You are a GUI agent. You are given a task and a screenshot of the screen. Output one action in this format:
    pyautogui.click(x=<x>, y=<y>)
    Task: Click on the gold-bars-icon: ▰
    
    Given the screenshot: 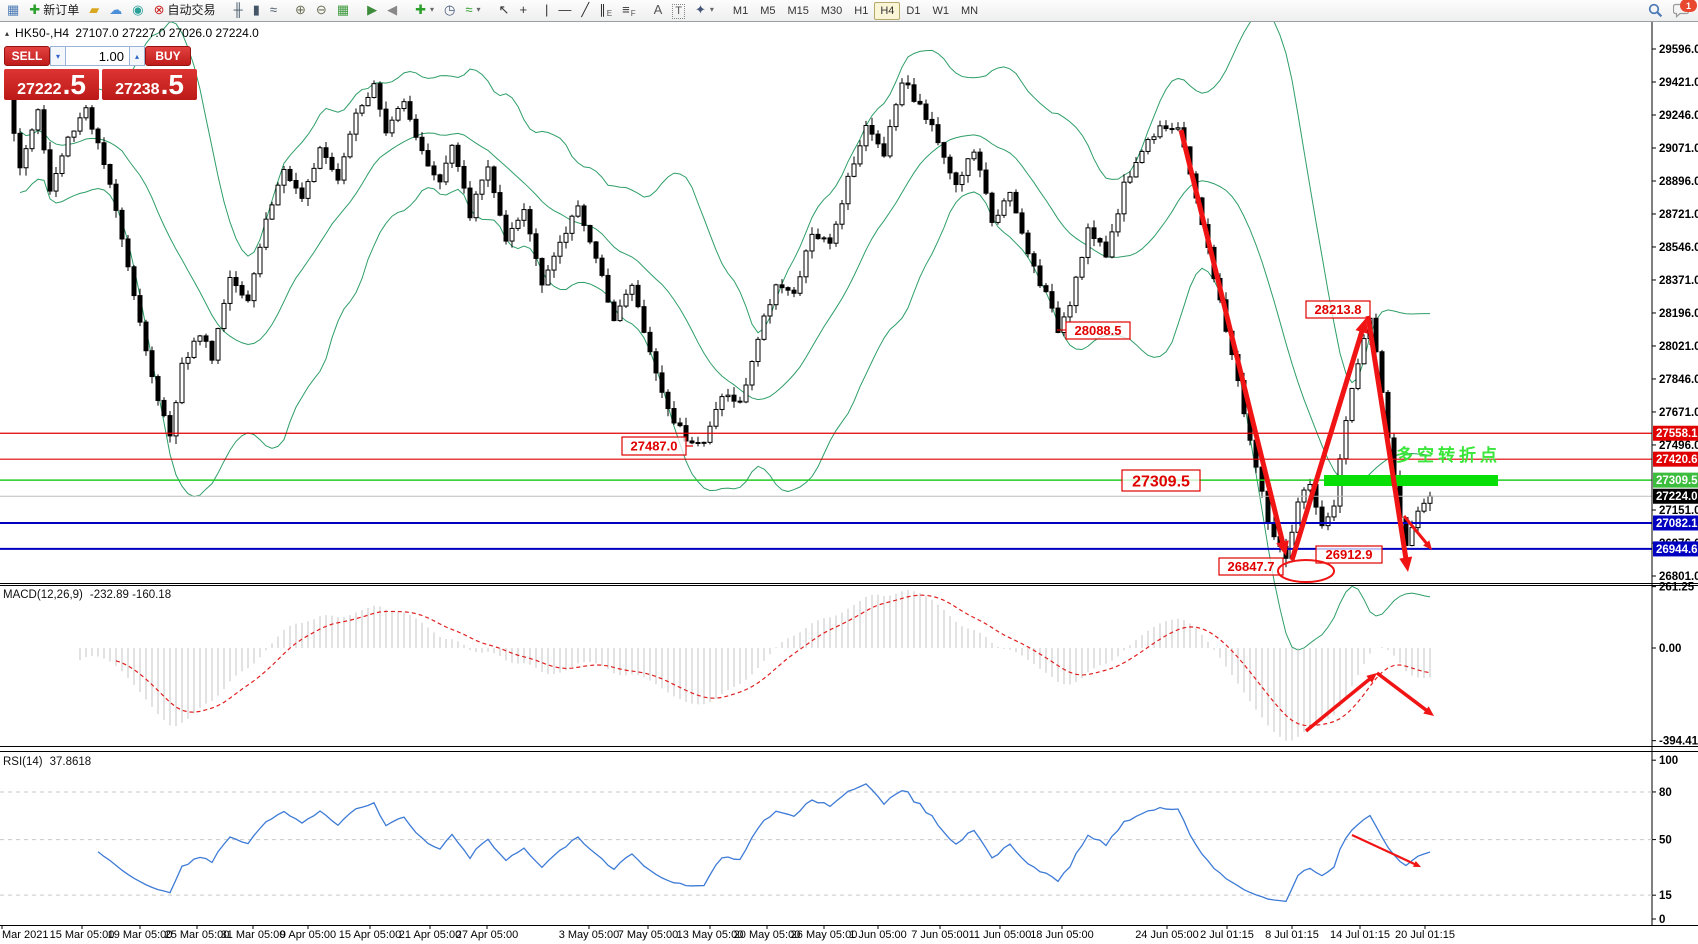 What is the action you would take?
    pyautogui.click(x=94, y=9)
    